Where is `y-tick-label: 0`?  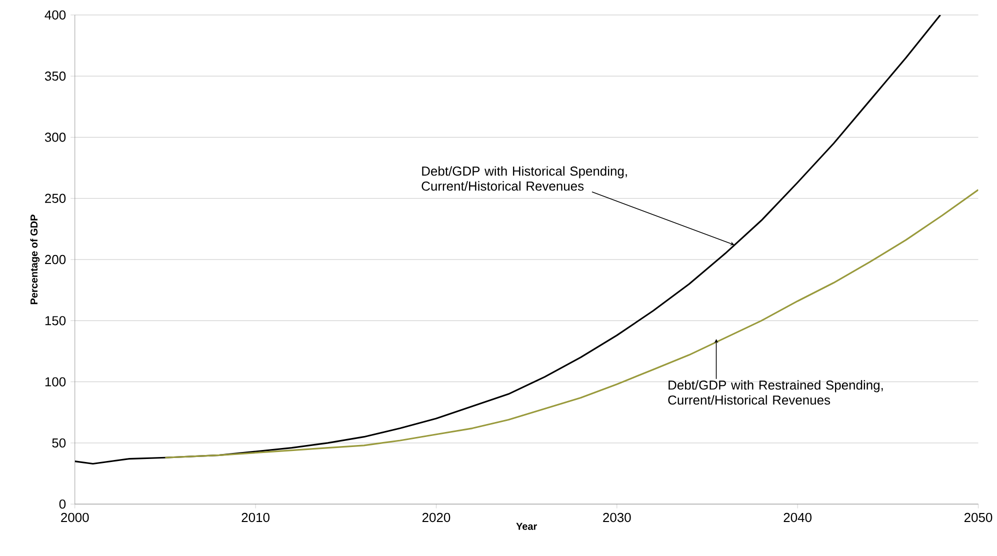
y-tick-label: 0 is located at coordinates (62, 504).